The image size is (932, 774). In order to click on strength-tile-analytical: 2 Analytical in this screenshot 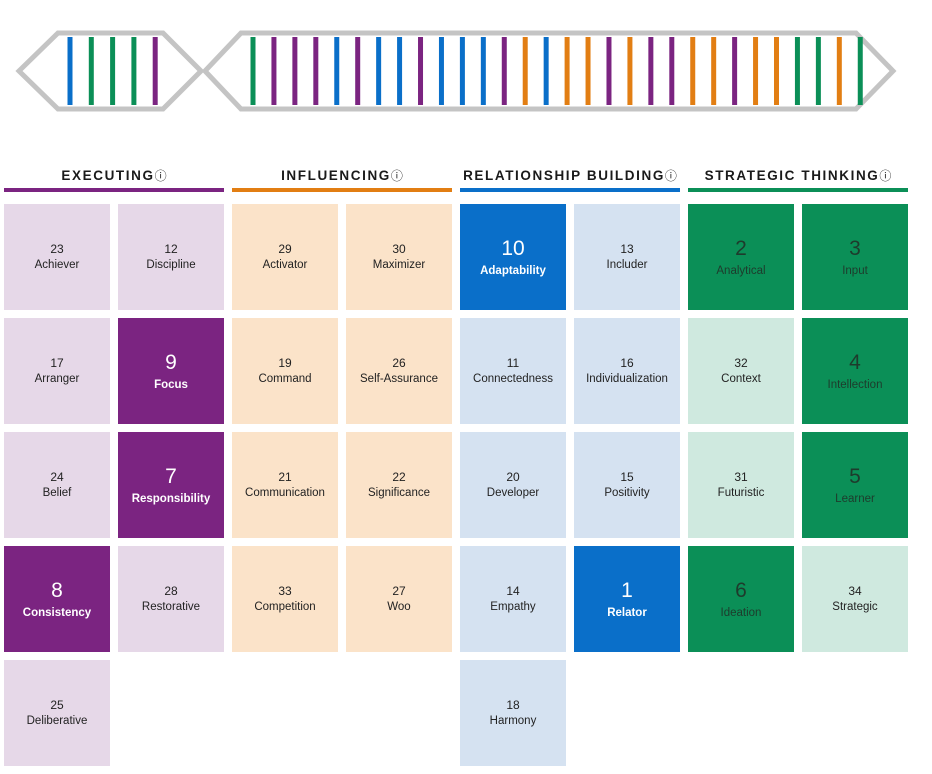, I will do `click(741, 257)`.